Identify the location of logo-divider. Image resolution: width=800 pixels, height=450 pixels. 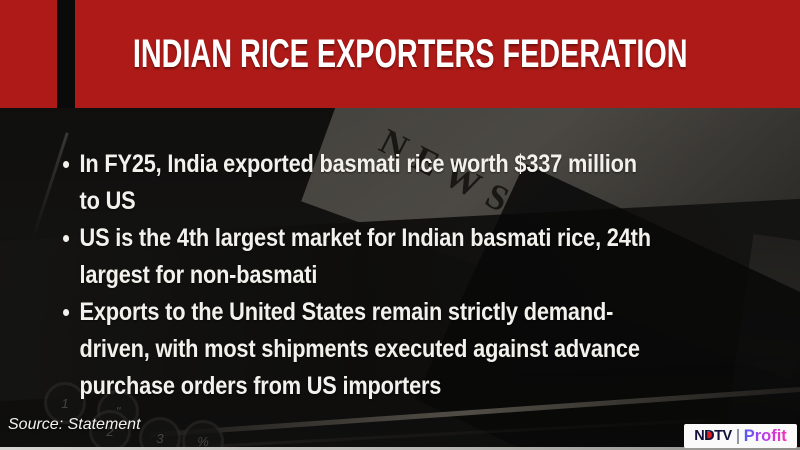
(737, 436).